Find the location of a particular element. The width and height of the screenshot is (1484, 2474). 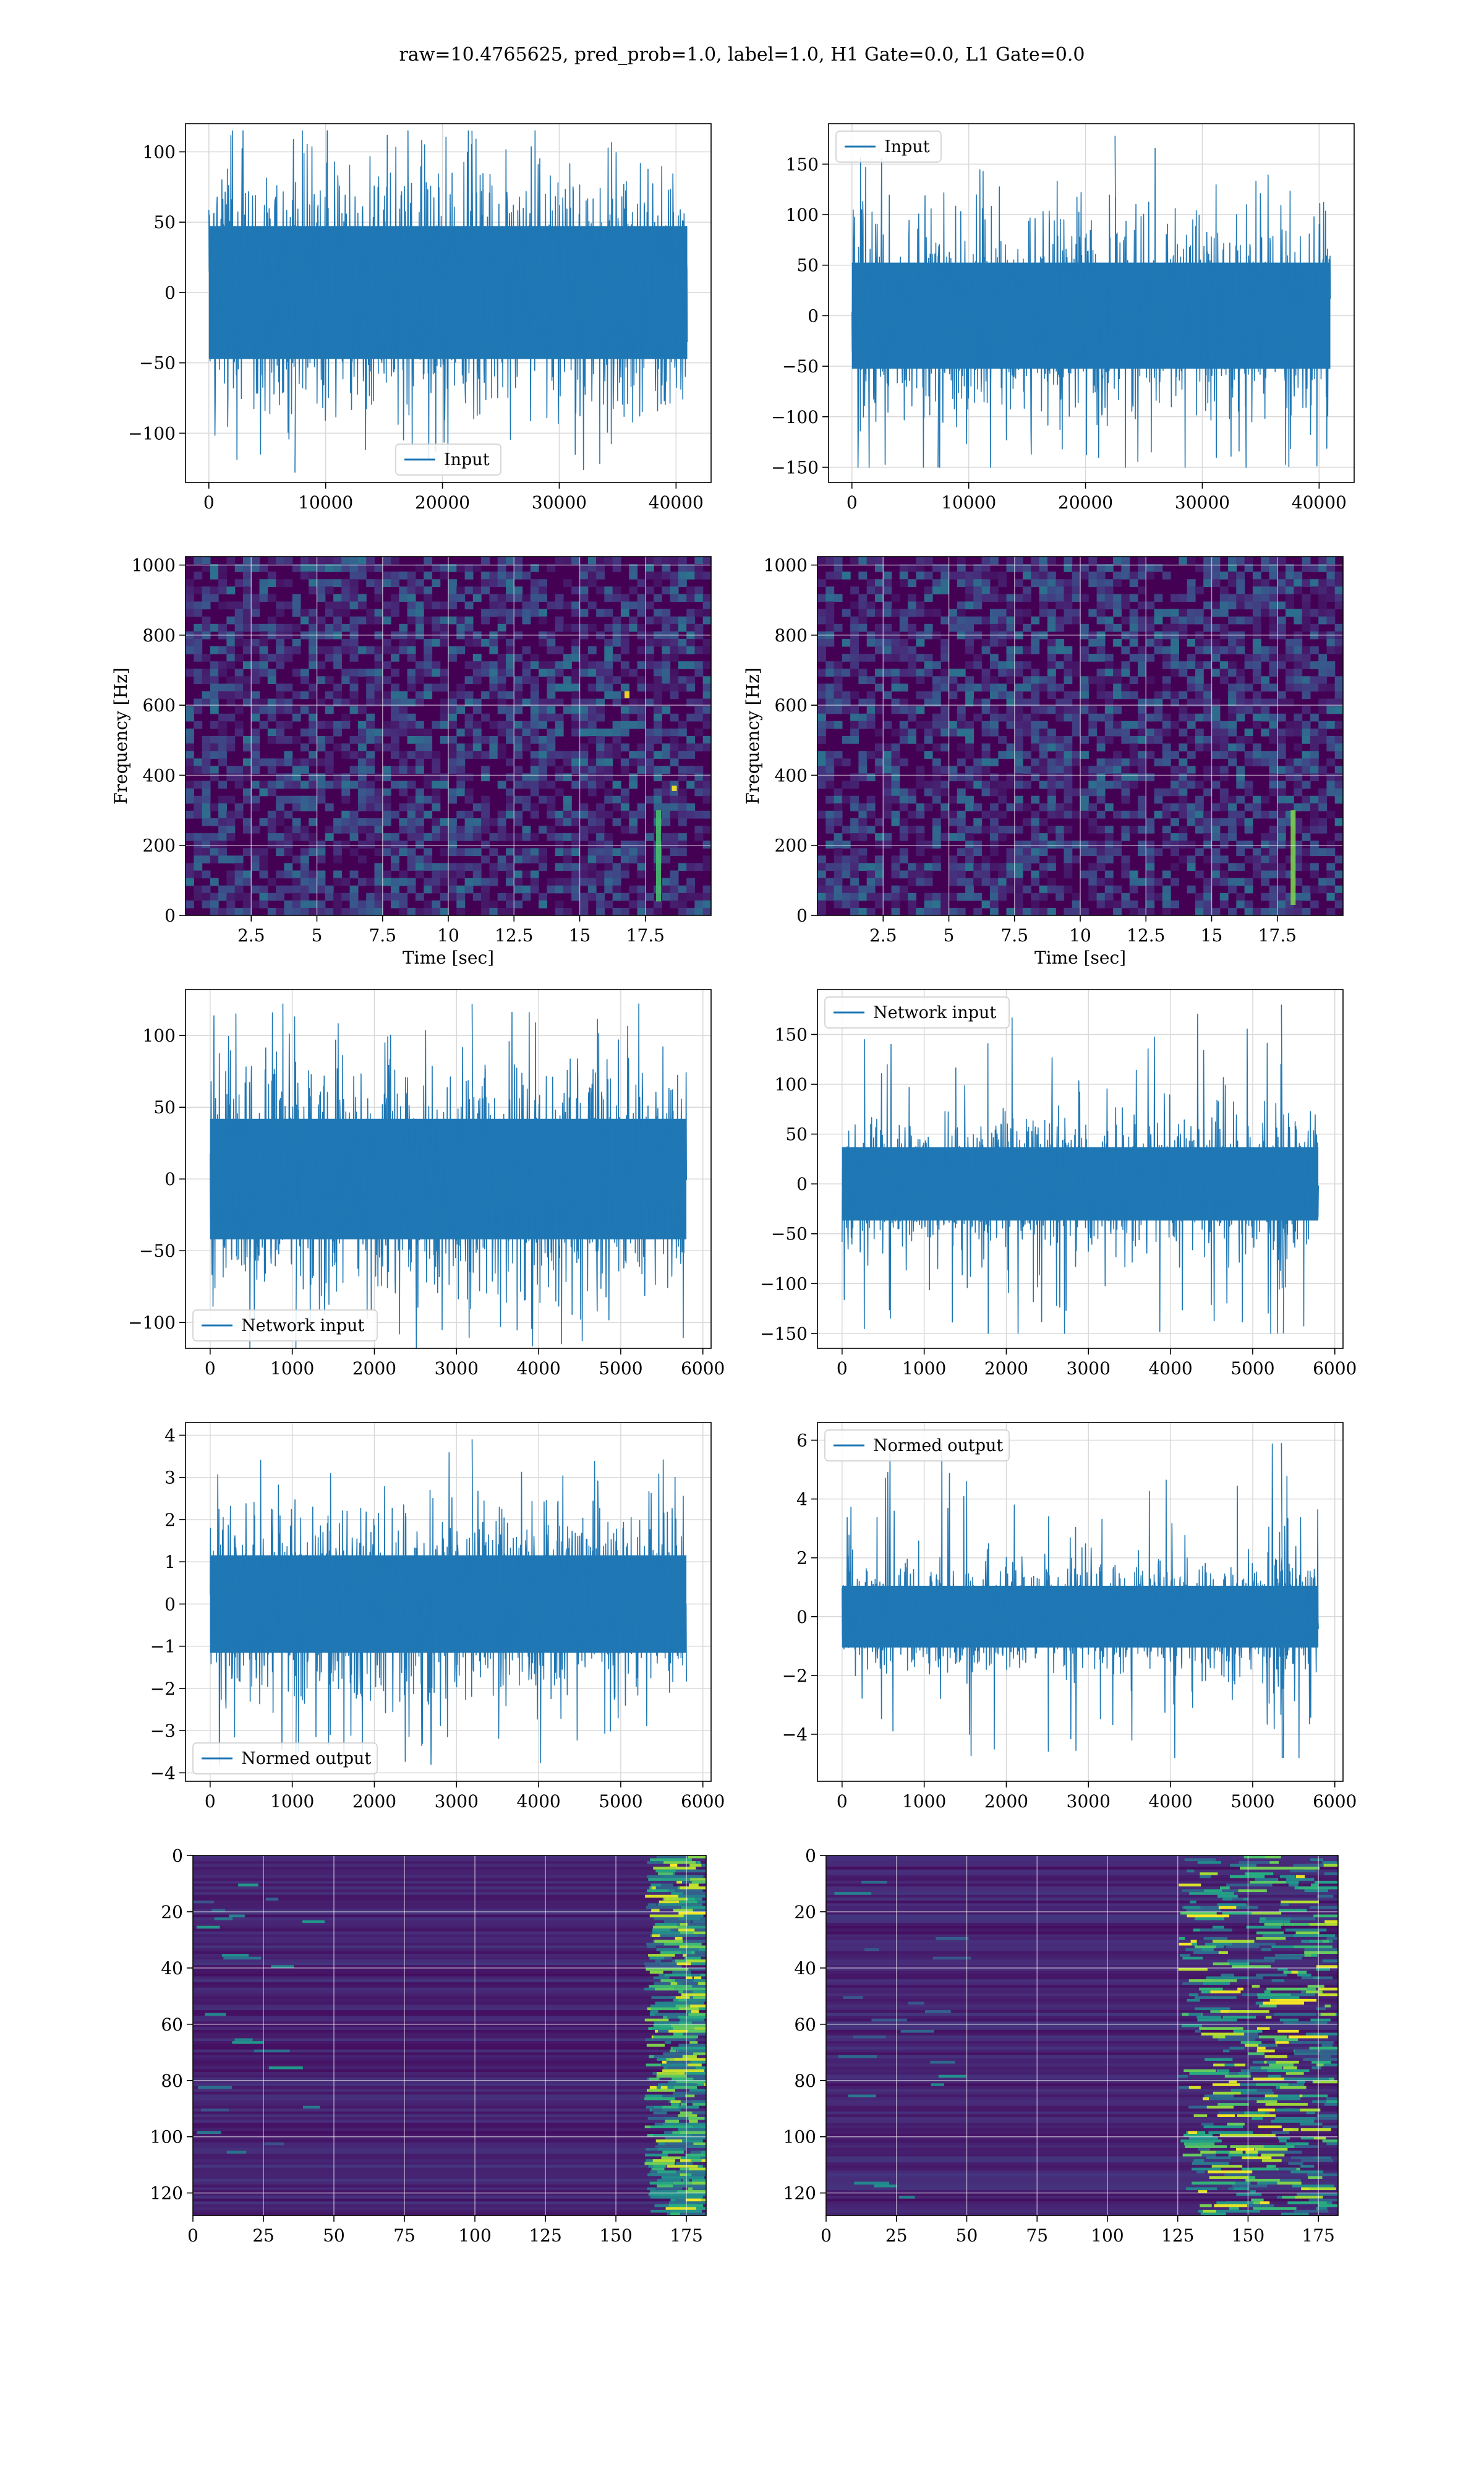

legend: Input is located at coordinates (448, 459).